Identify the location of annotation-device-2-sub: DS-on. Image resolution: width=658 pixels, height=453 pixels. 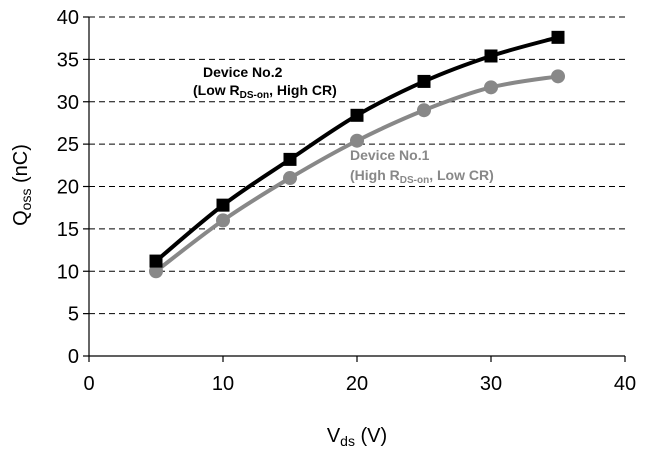
(254, 95).